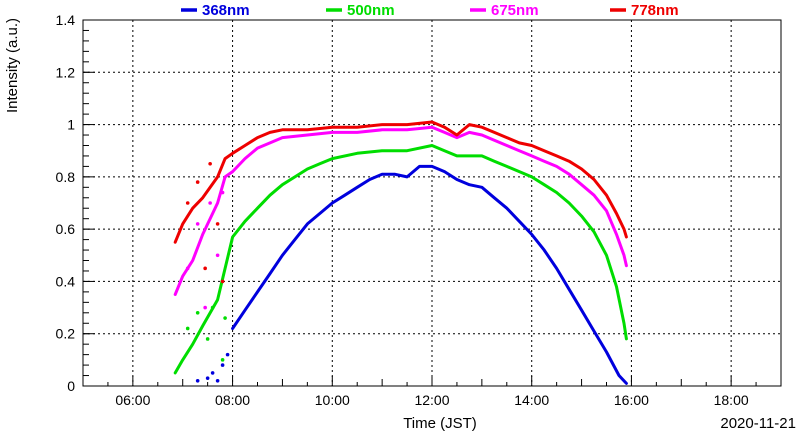  Describe the element at coordinates (12, 65) in the screenshot. I see `y-axis-label: Intensity (a.u.)` at that location.